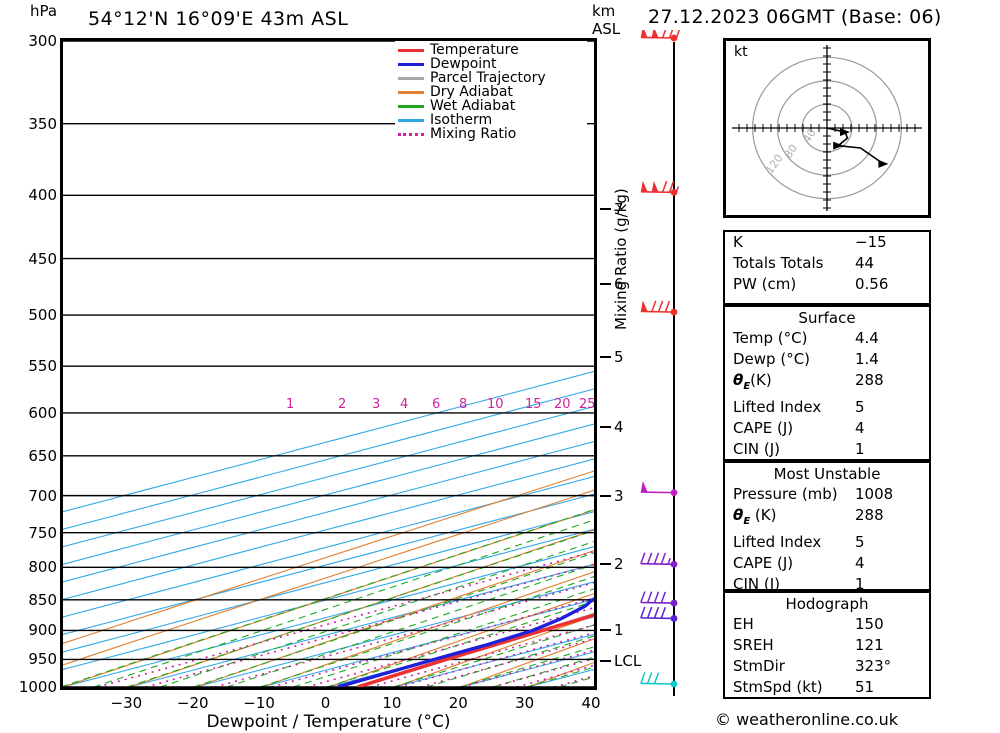 The image size is (1000, 733). Describe the element at coordinates (192, 703) in the screenshot. I see `temperature-tick-label: −20` at that location.